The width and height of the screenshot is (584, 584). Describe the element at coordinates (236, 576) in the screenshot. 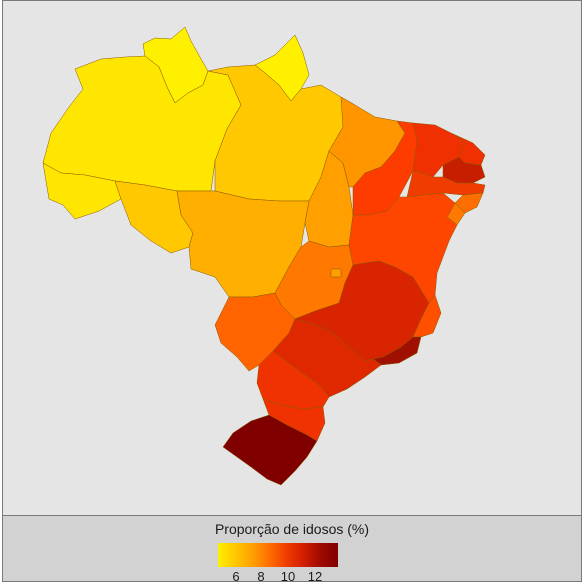

I see `legend-tick-6: 6` at that location.